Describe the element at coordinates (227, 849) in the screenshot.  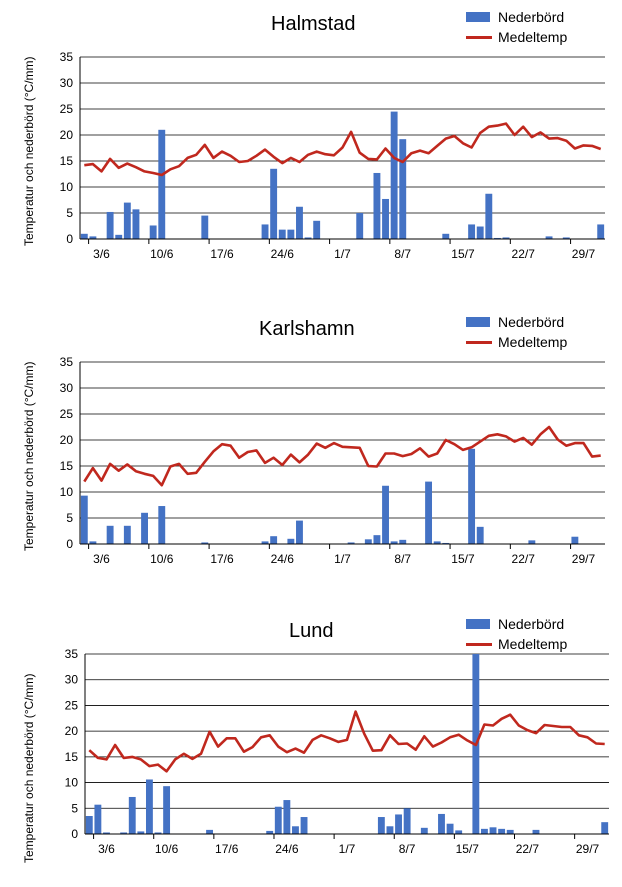
I see `x-tick-label: 17/6` at that location.